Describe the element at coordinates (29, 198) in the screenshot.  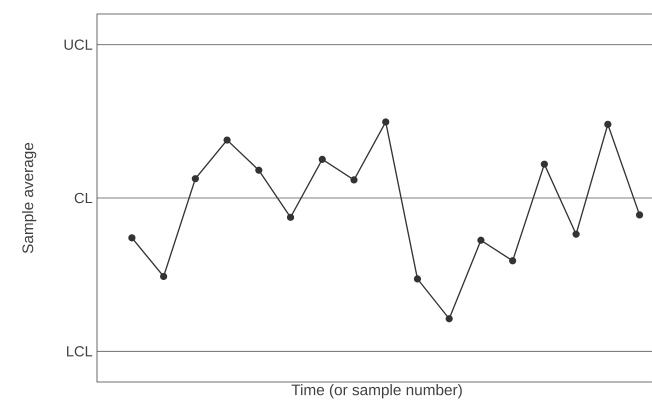
I see `y-axis-title: Sample average` at that location.